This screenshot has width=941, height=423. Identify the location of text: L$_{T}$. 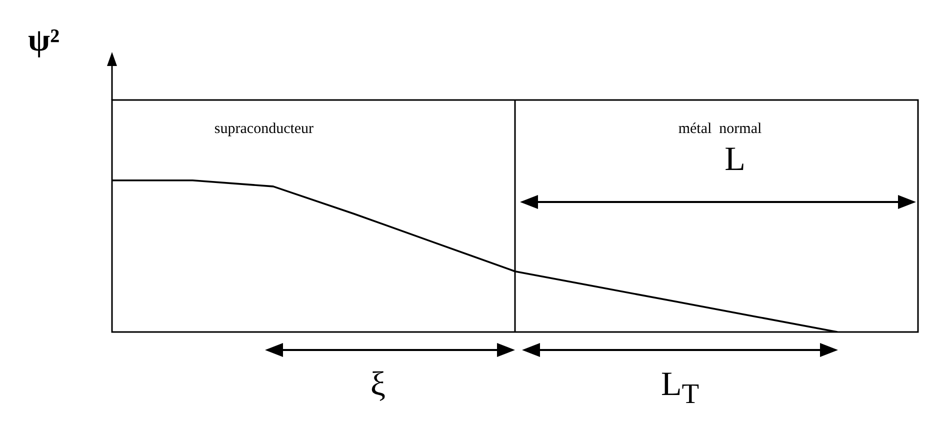
(680, 388).